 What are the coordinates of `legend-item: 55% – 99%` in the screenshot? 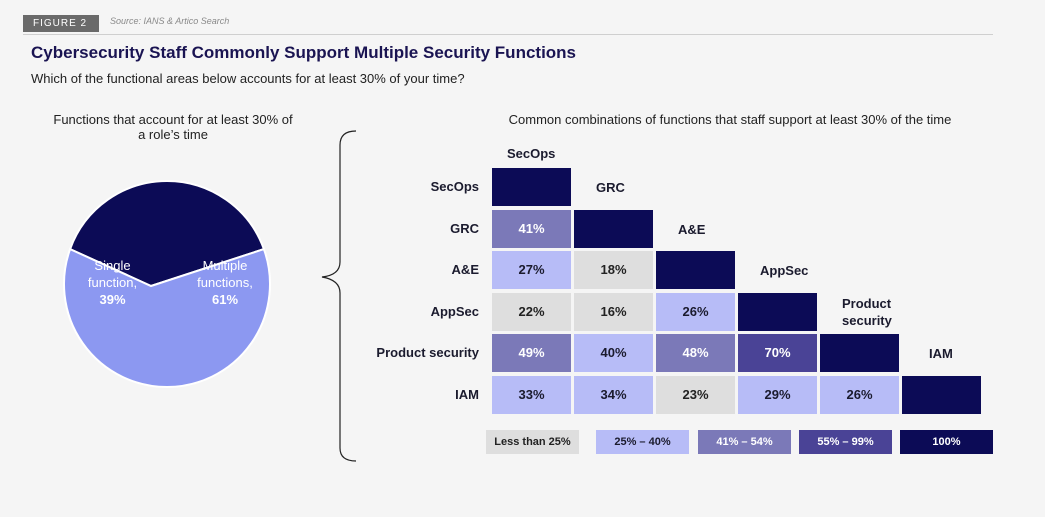 It's located at (845, 442).